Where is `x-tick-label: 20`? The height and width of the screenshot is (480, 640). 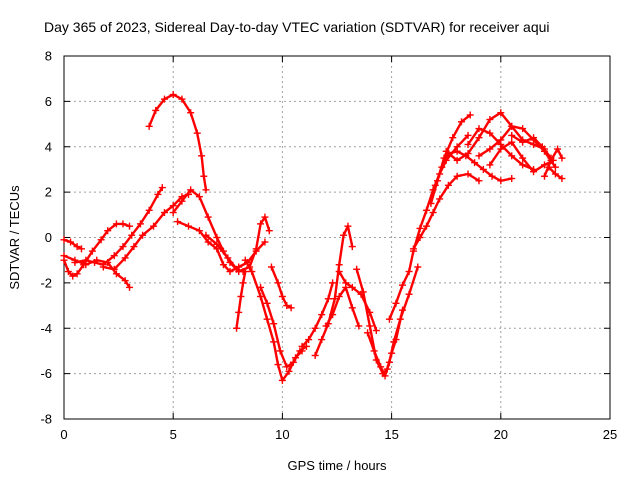 x-tick-label: 20 is located at coordinates (501, 434).